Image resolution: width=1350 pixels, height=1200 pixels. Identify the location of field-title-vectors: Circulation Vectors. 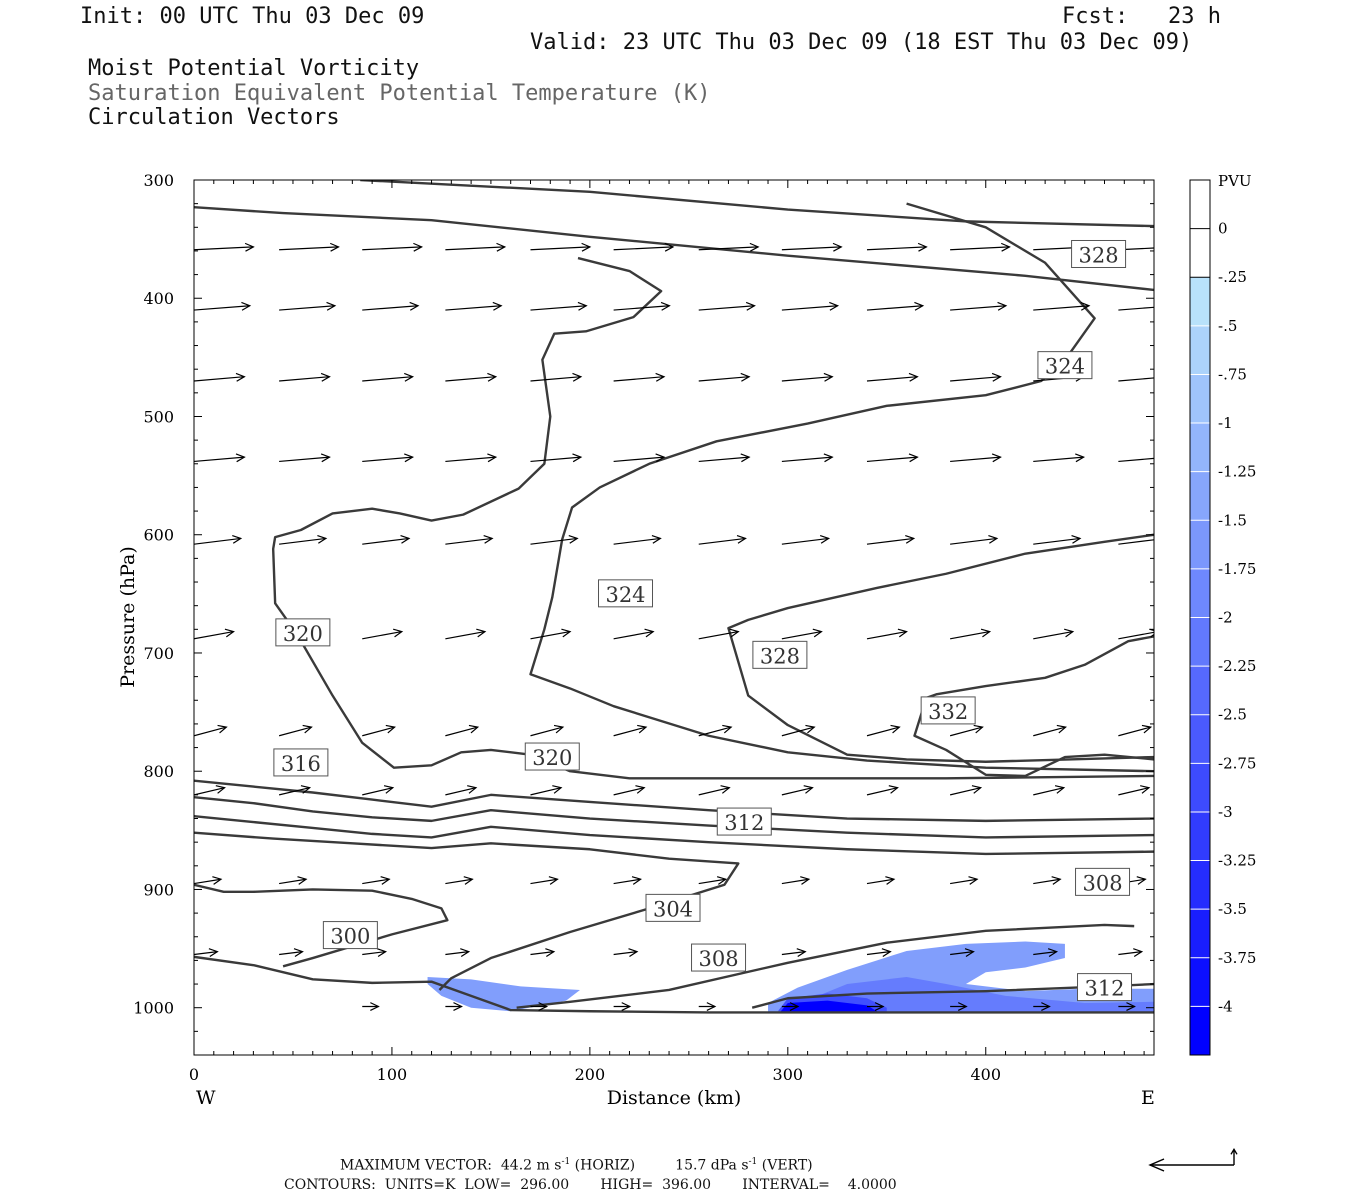
(214, 117).